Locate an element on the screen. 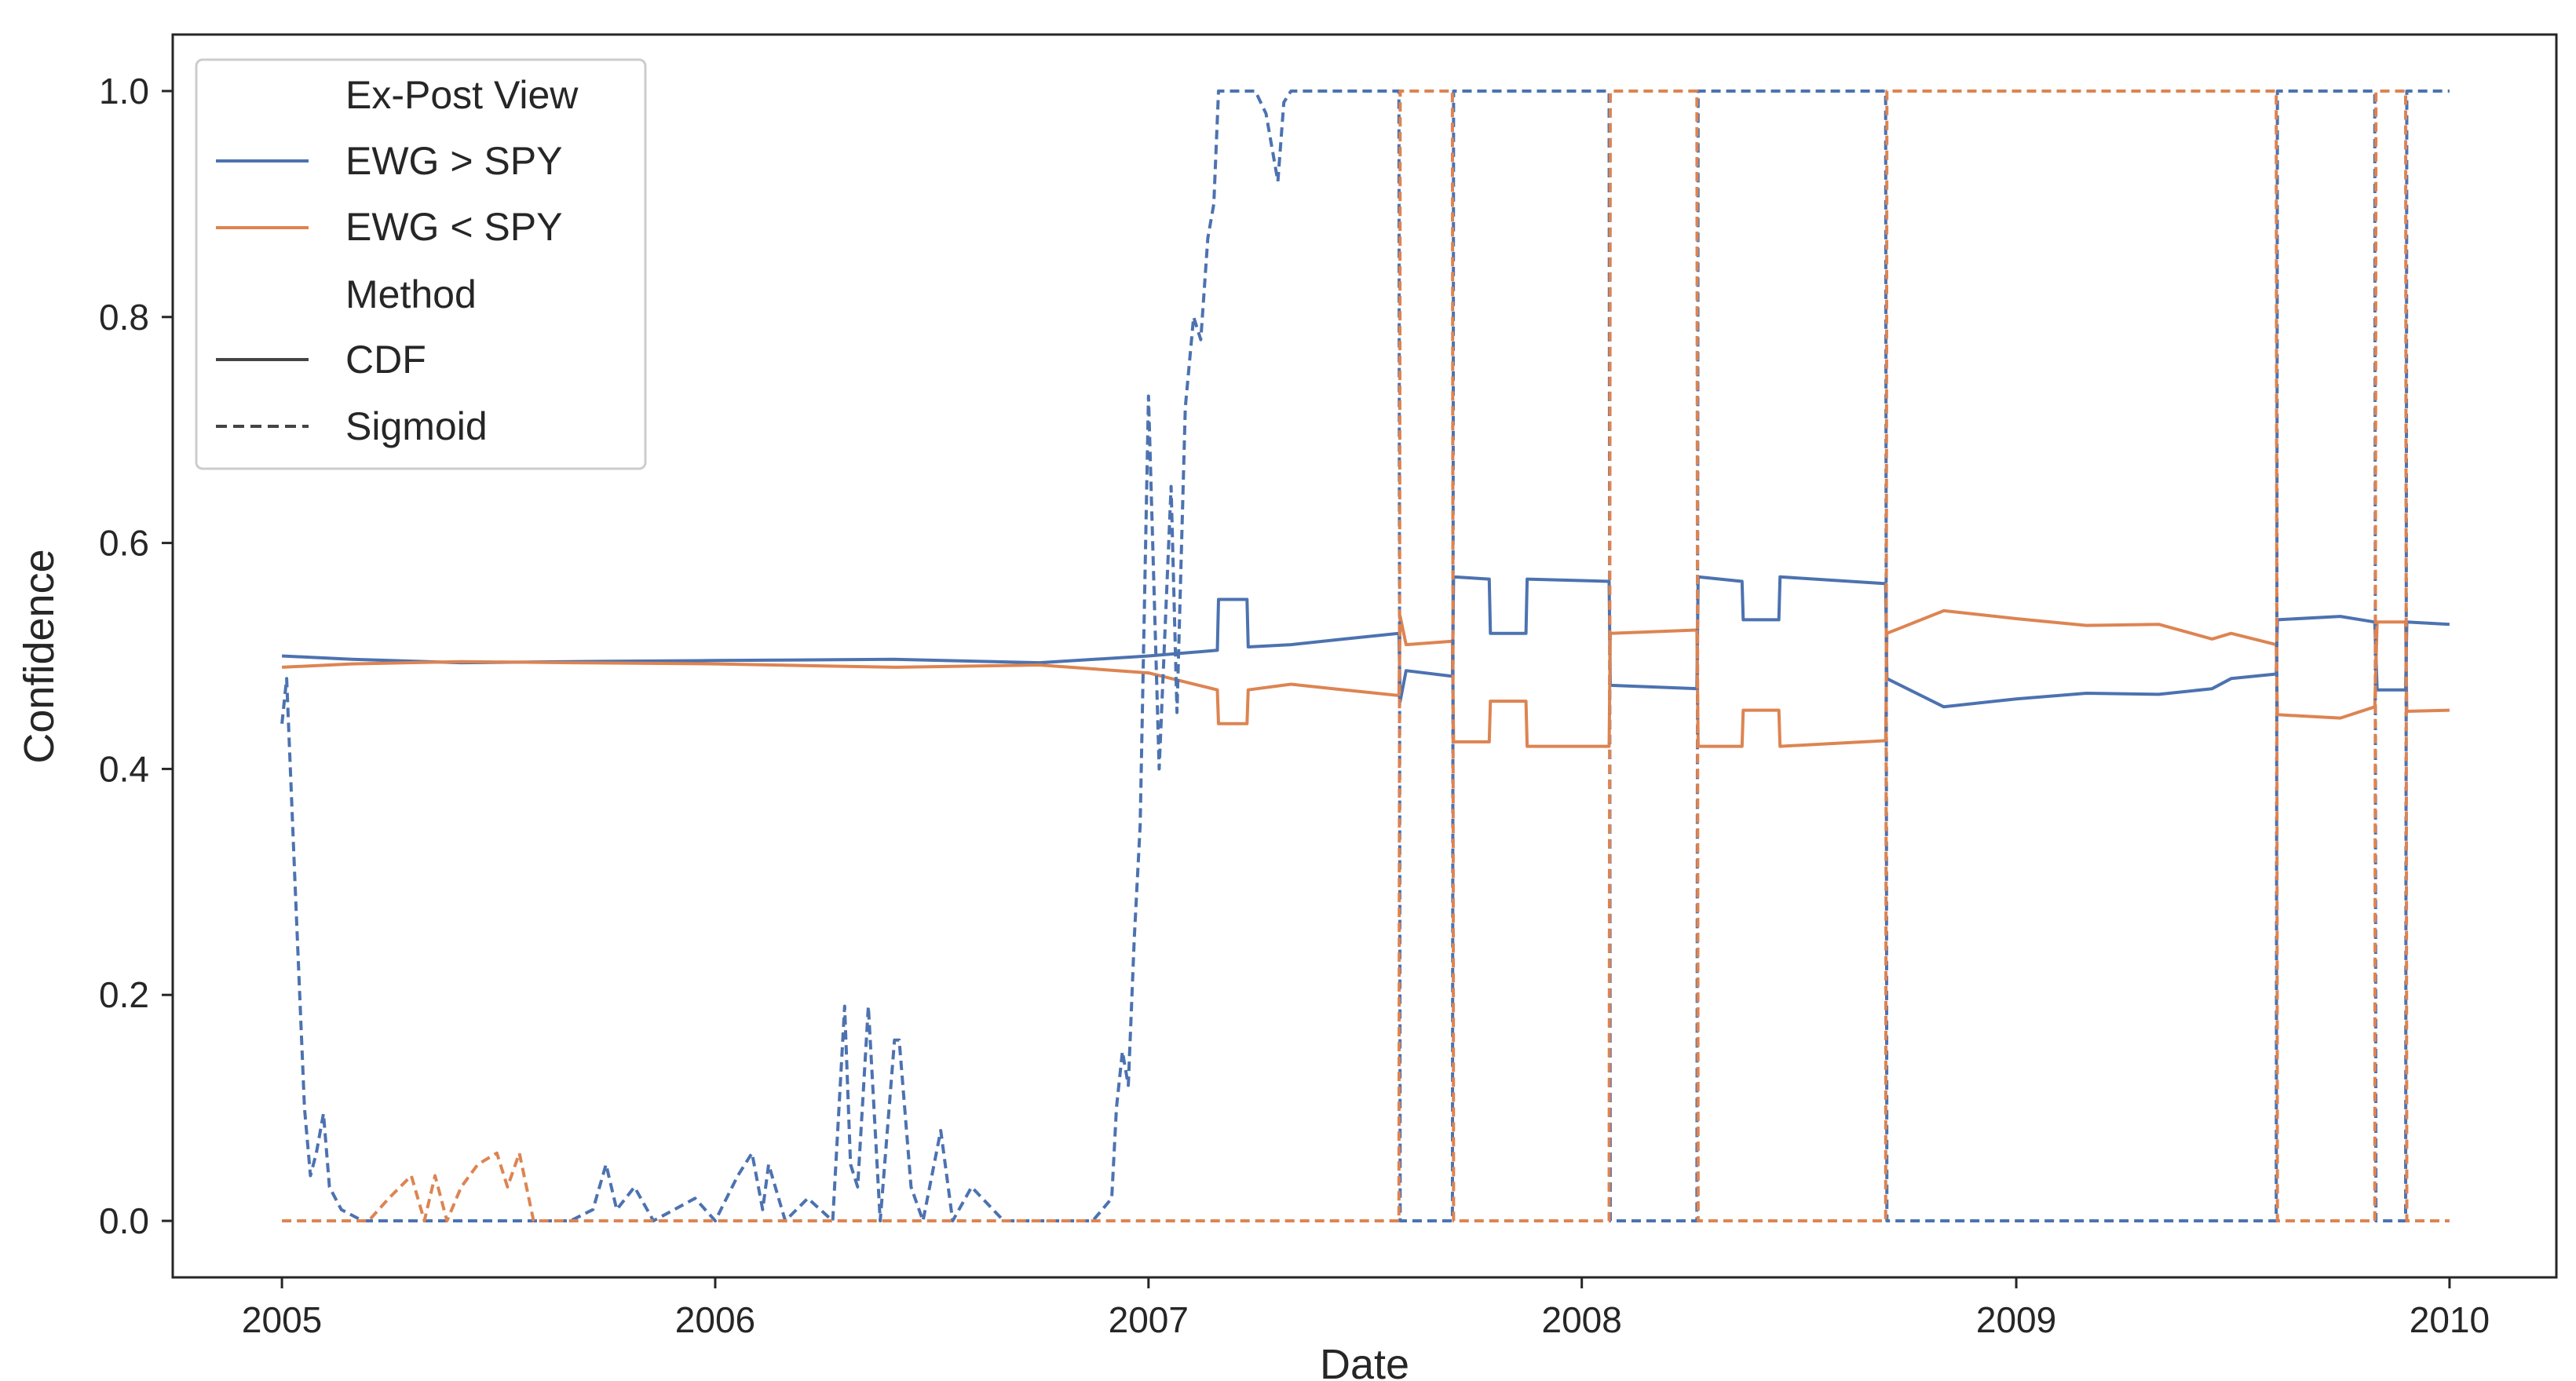 This screenshot has height=1381, width=2576. x-tick-label: 2005 is located at coordinates (282, 1320).